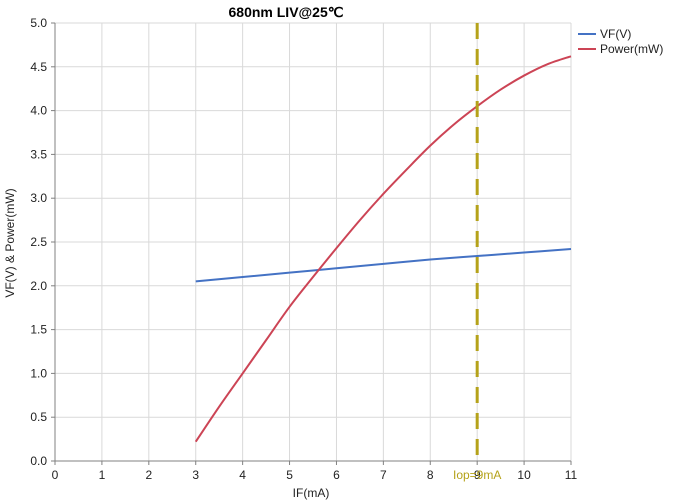 Image resolution: width=697 pixels, height=503 pixels. I want to click on y-tick-label: 0.5, so click(38, 417).